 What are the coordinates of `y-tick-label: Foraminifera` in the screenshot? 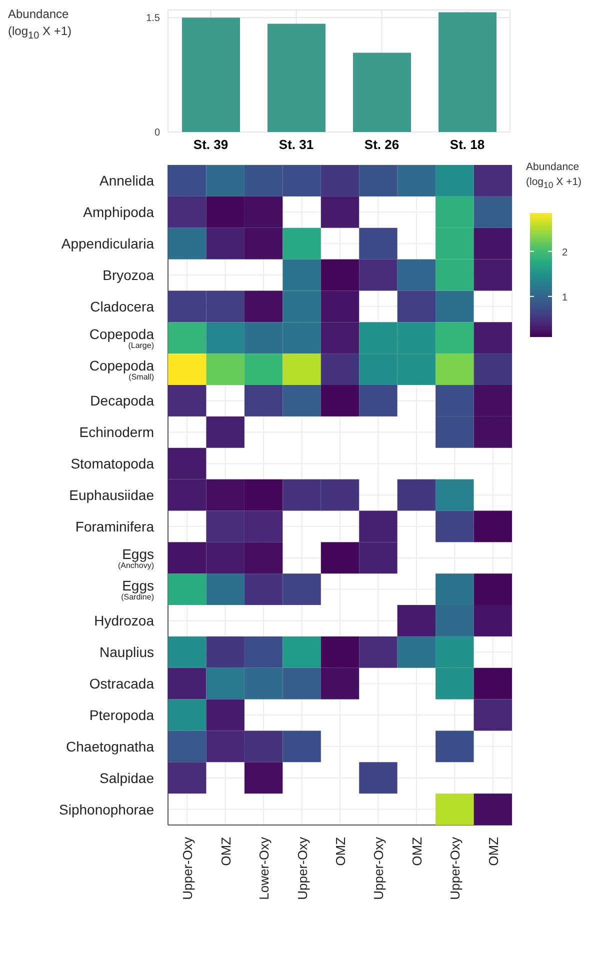 It's located at (114, 526).